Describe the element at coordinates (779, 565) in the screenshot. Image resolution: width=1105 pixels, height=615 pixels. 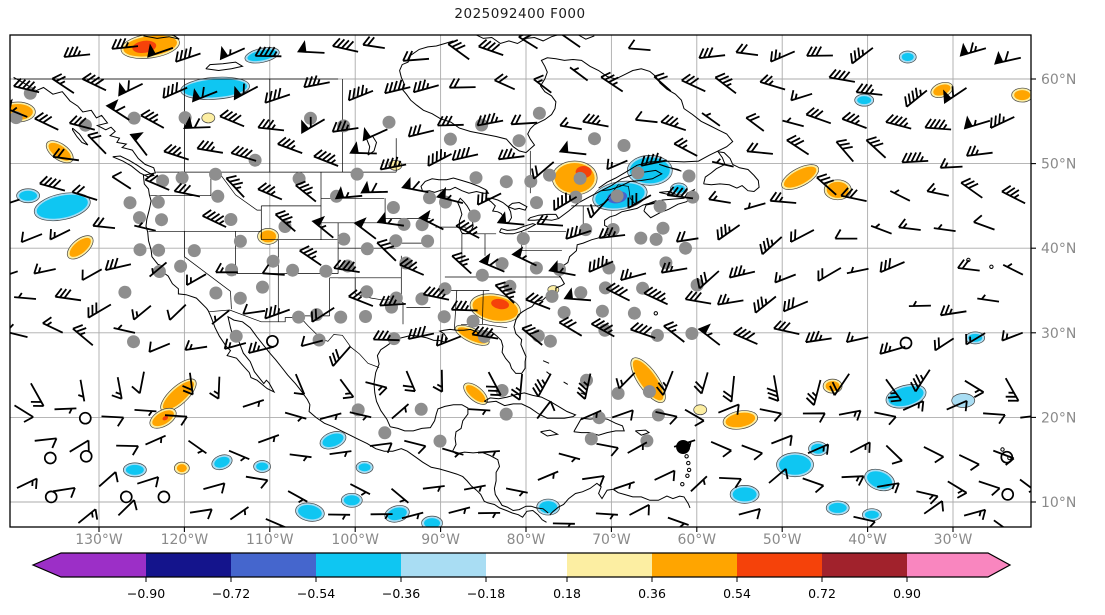
I see `colorbar-segment` at that location.